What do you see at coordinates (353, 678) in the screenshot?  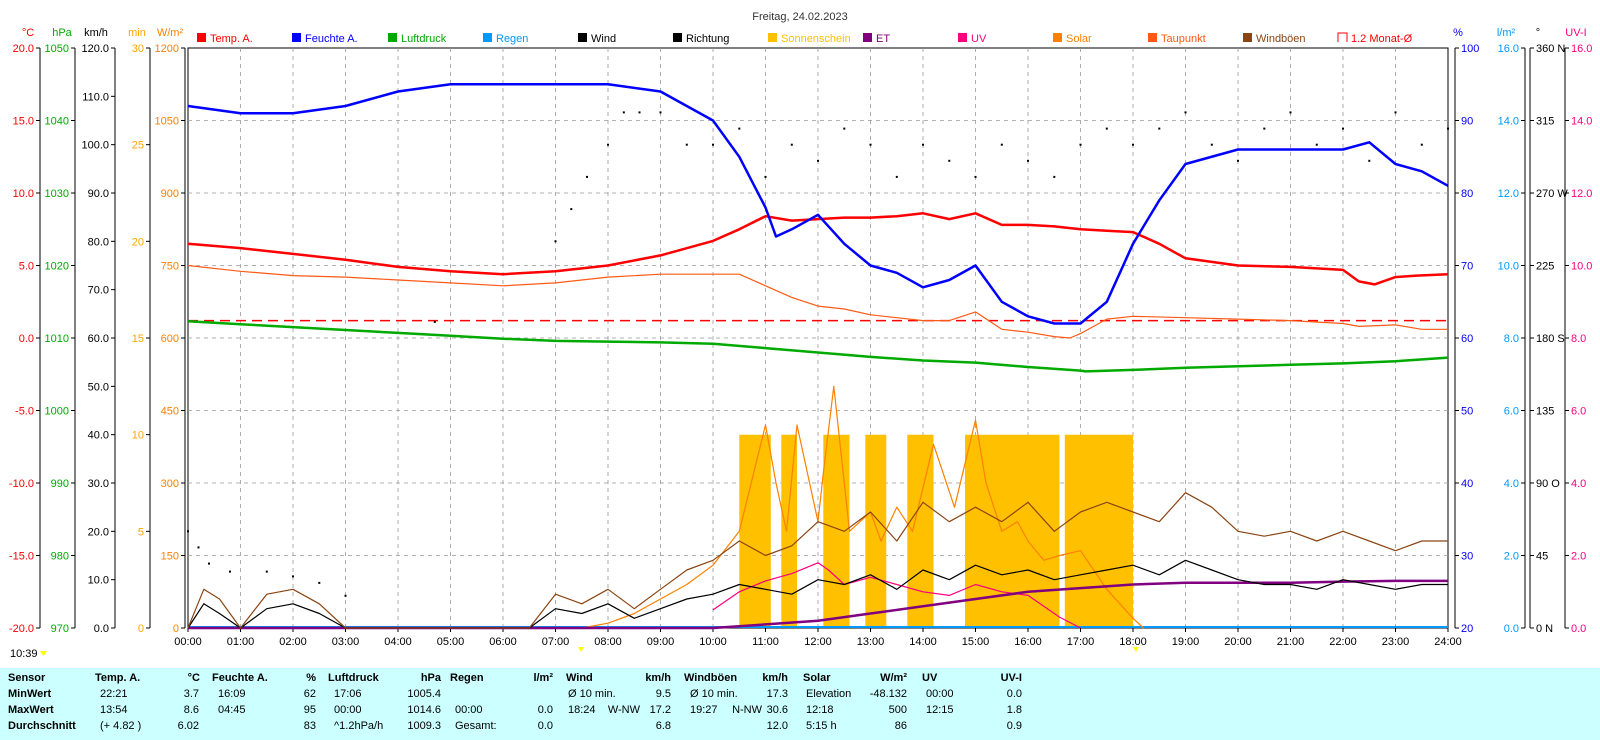 I see `stats-header-press: Luftdruck` at bounding box center [353, 678].